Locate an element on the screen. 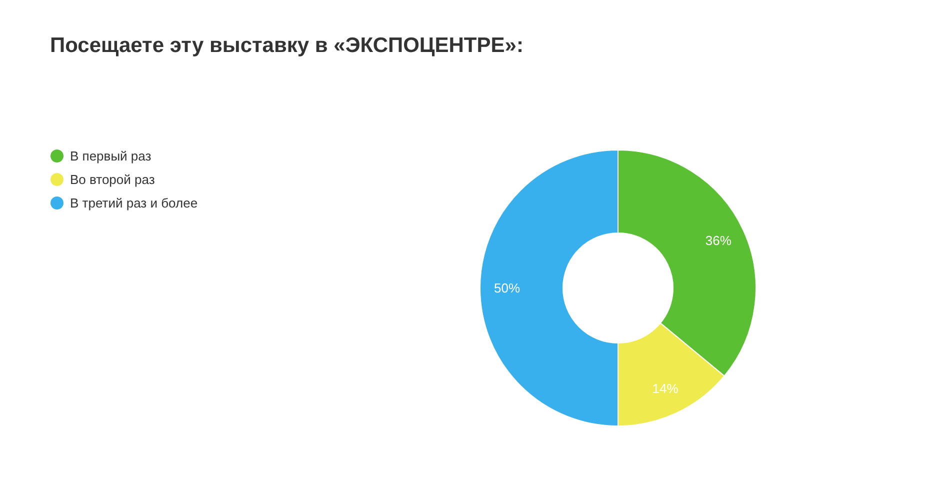 This screenshot has height=498, width=950. data-label: 14% is located at coordinates (665, 388).